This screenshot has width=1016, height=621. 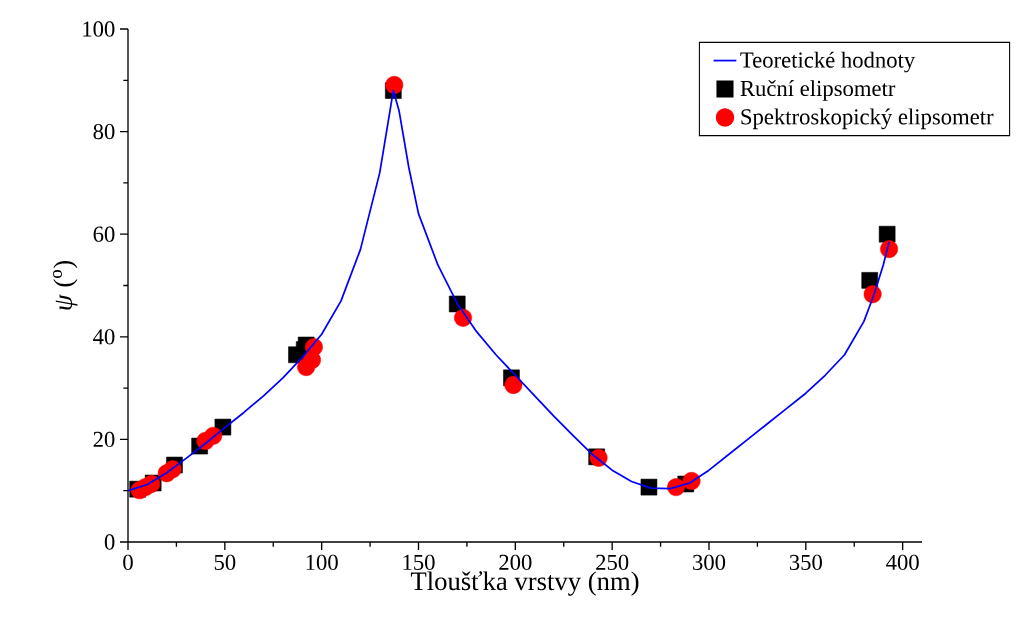 I want to click on y-tick-label: 20, so click(x=104, y=439).